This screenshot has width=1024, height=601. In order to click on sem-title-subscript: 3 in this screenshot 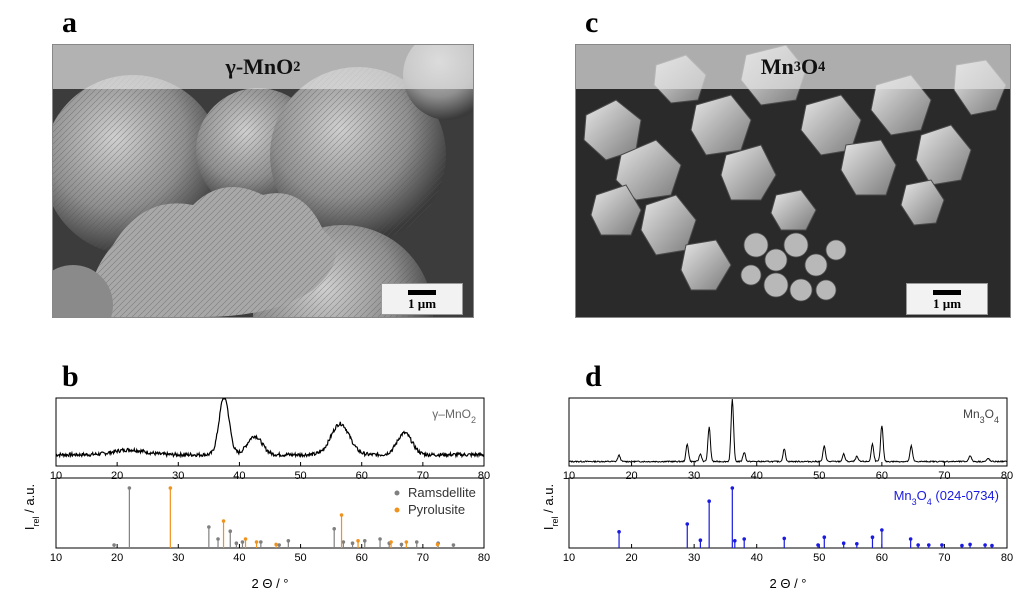, I will do `click(797, 66)`.